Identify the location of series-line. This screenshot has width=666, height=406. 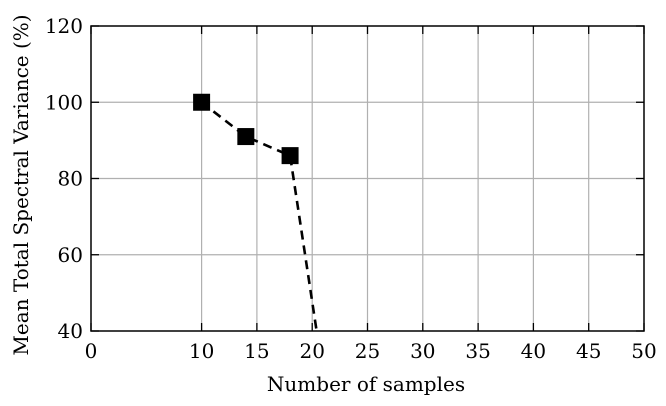
(259, 216).